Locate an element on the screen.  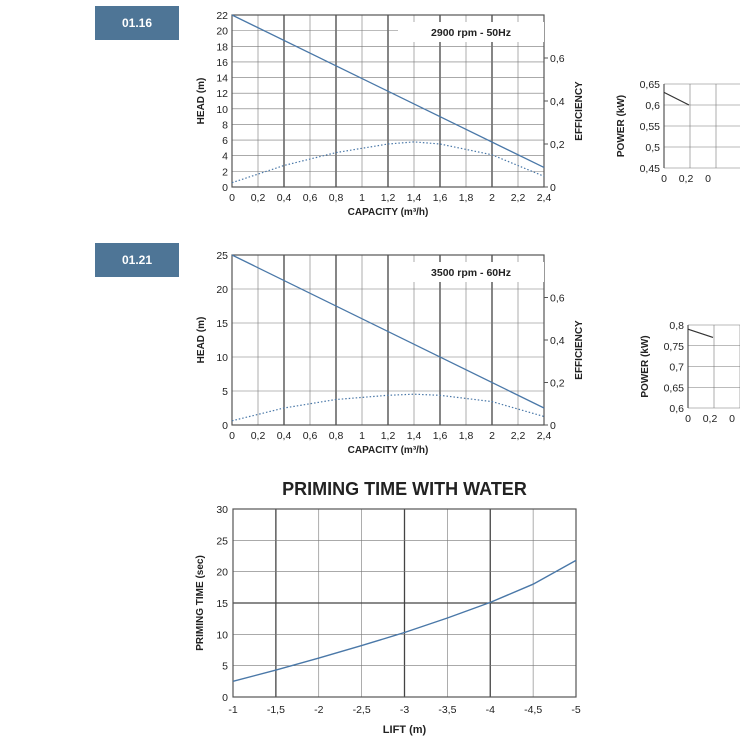
head-curve is located at coordinates (388, 91).